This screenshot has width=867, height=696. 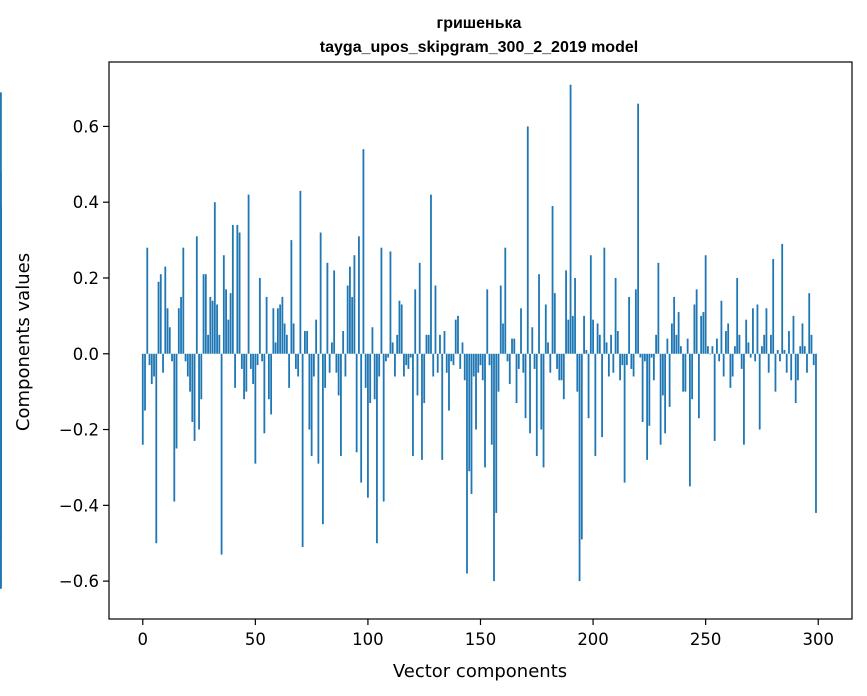 What do you see at coordinates (86, 354) in the screenshot?
I see `y-tick-label: 0.0` at bounding box center [86, 354].